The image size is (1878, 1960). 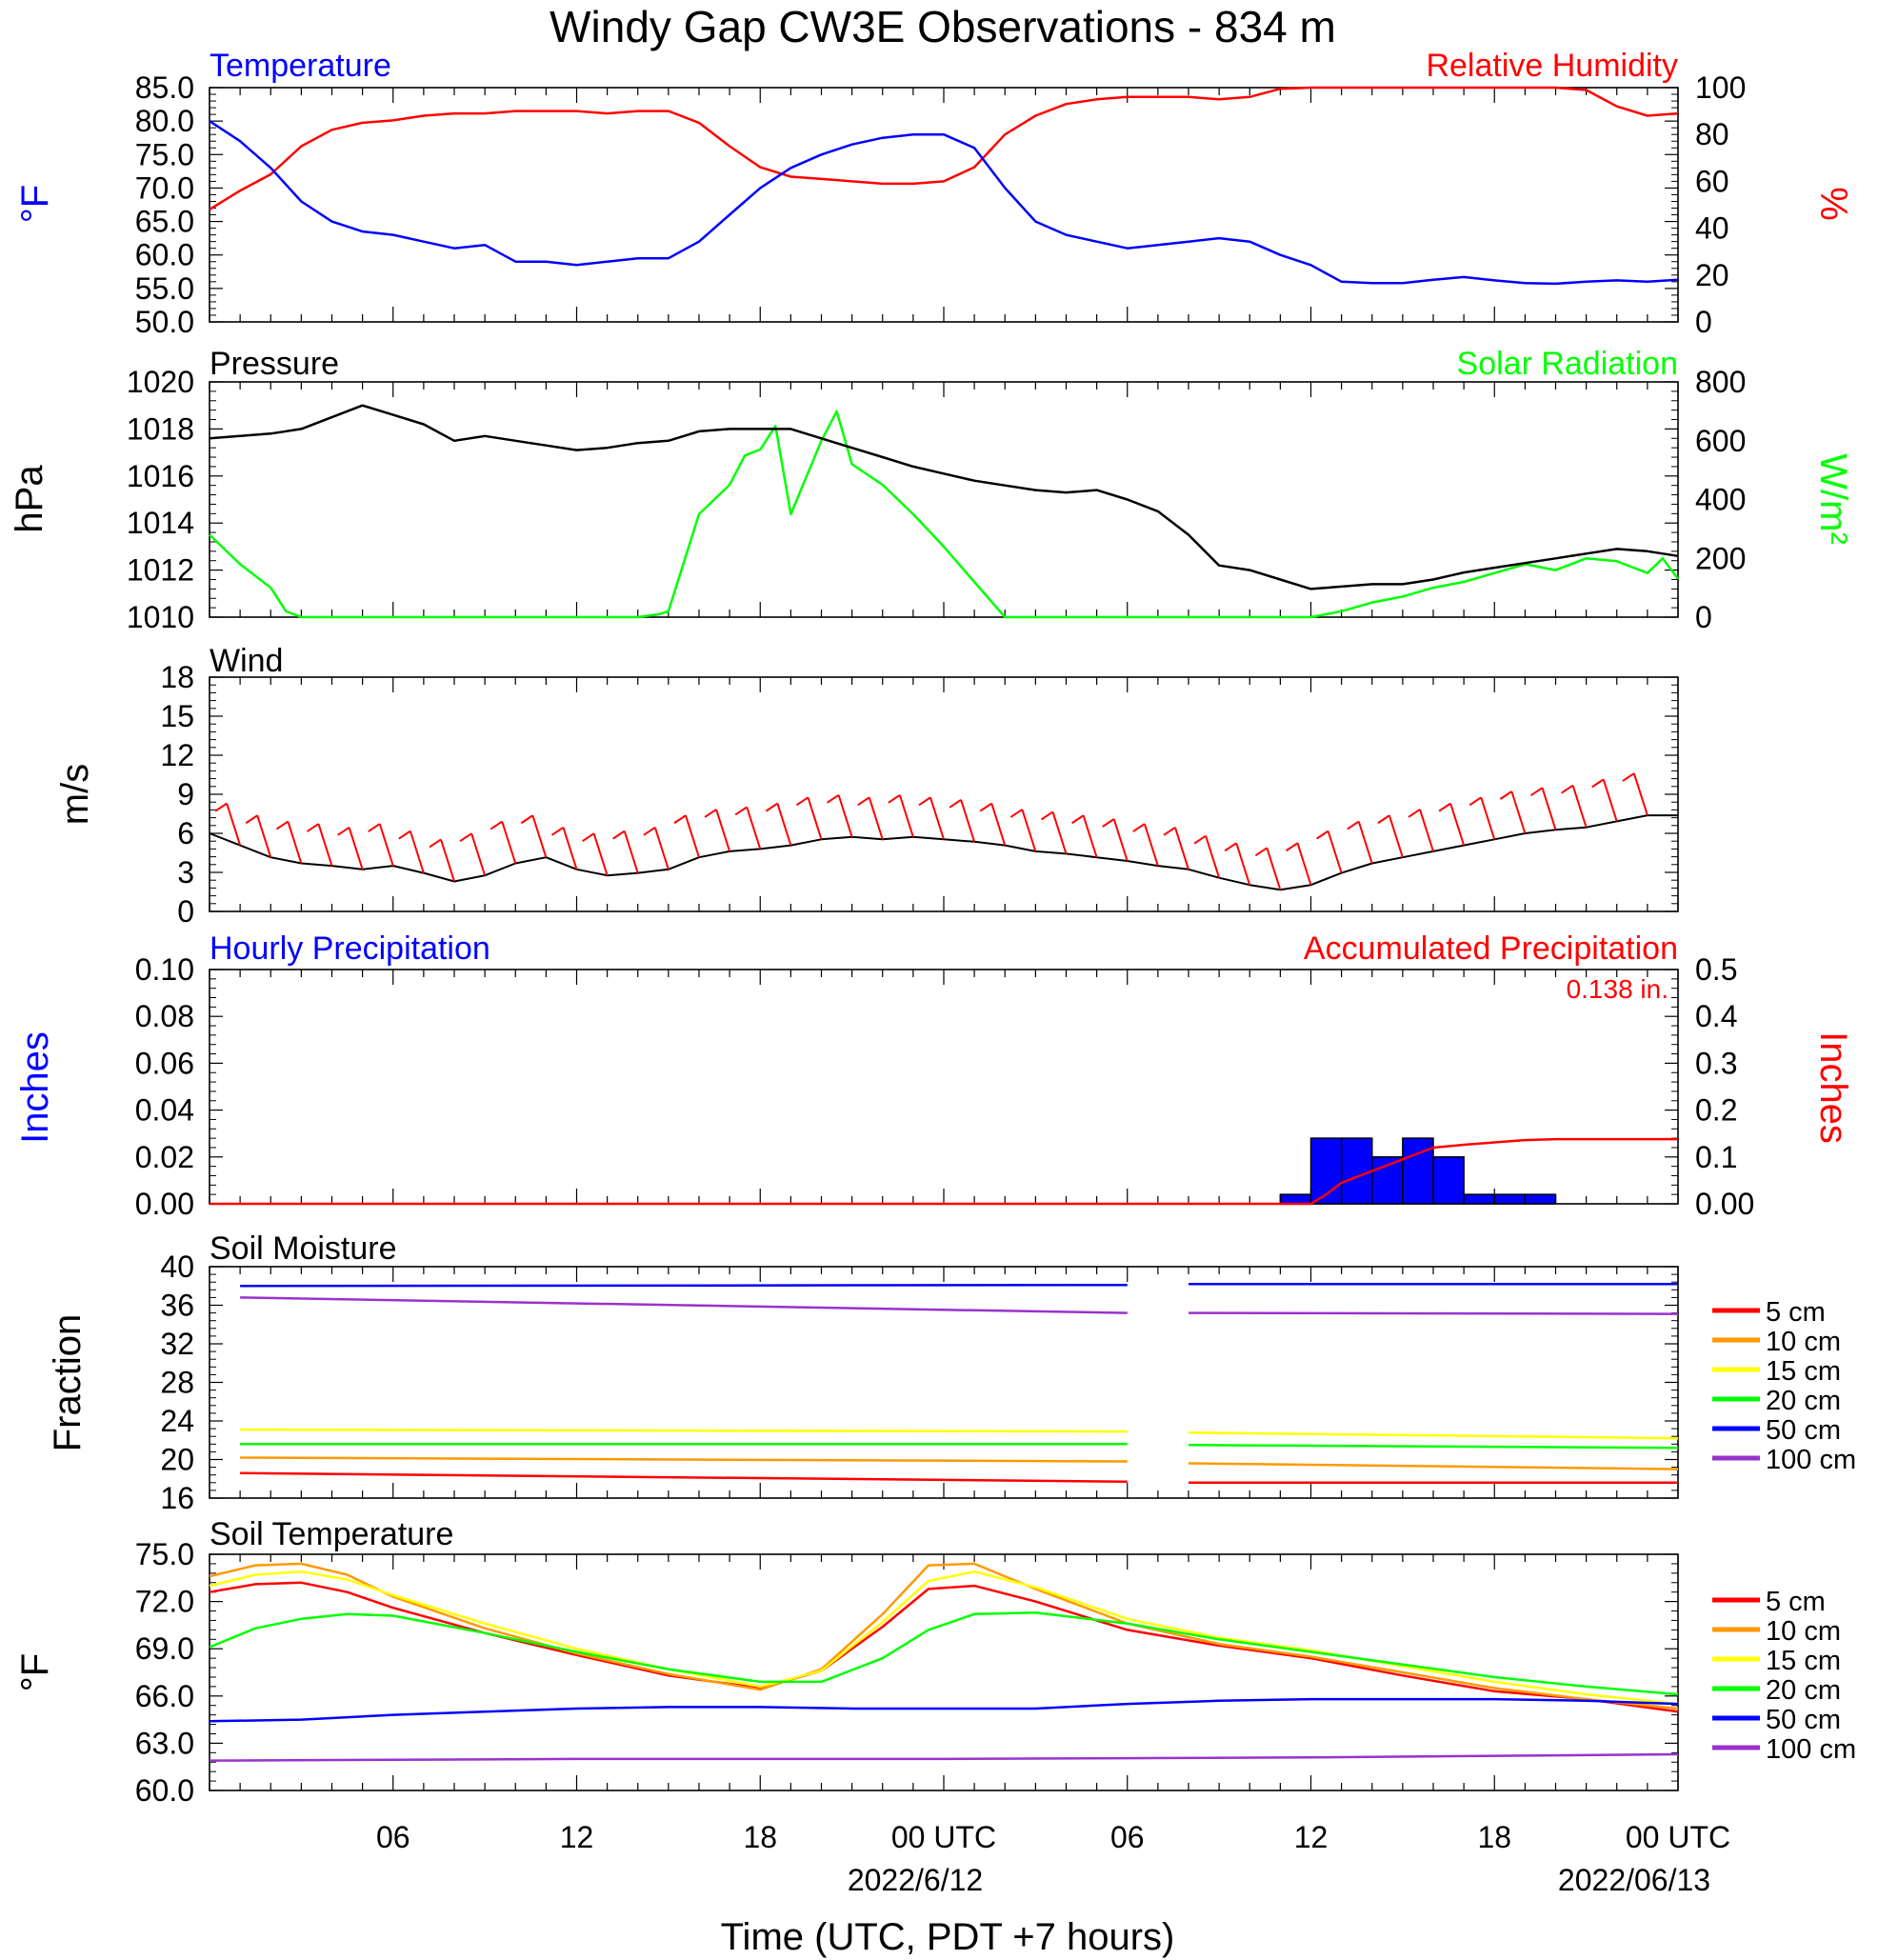 I want to click on accum-precip-annotation: 0.138 in., so click(x=1617, y=989).